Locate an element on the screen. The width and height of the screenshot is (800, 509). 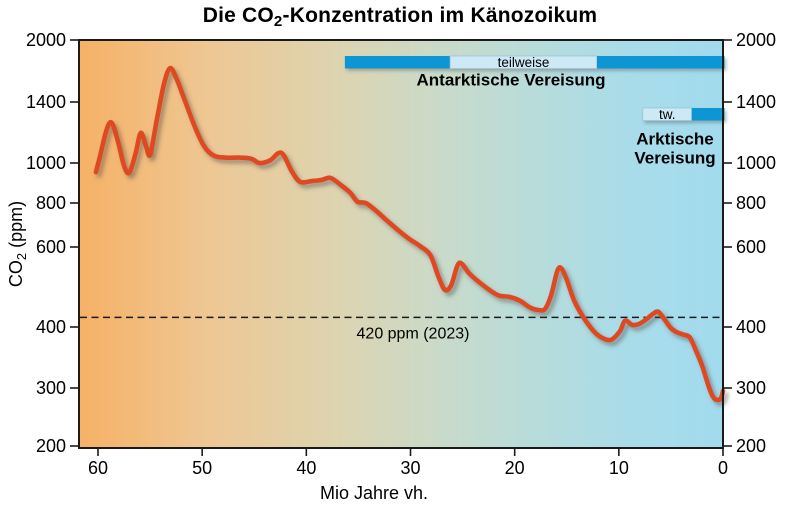
x-axis-tick-label: 10 is located at coordinates (619, 468).